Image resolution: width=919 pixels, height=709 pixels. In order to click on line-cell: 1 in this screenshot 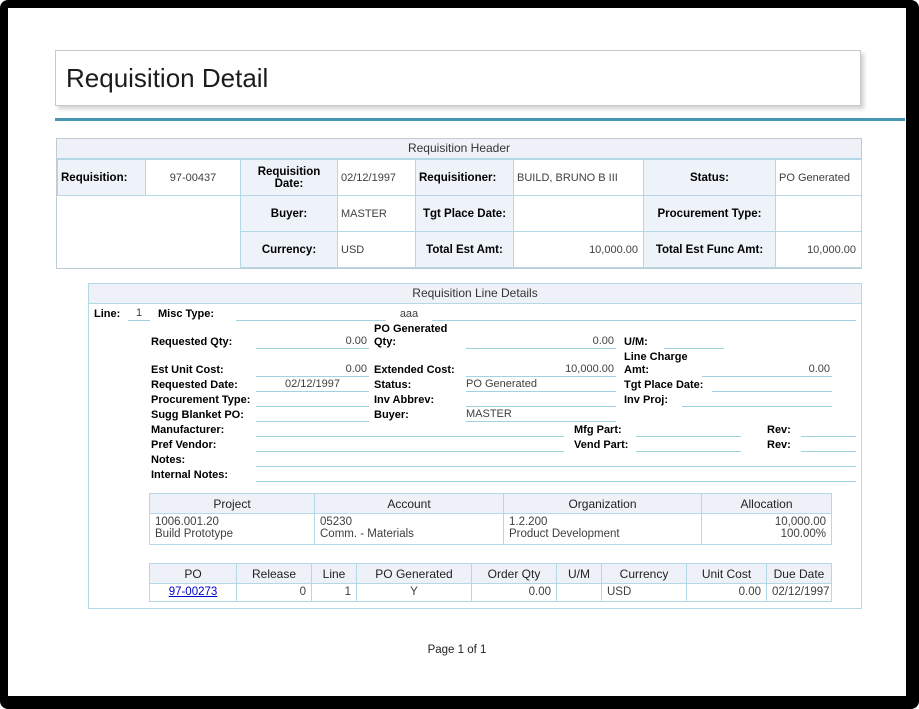, I will do `click(334, 592)`.